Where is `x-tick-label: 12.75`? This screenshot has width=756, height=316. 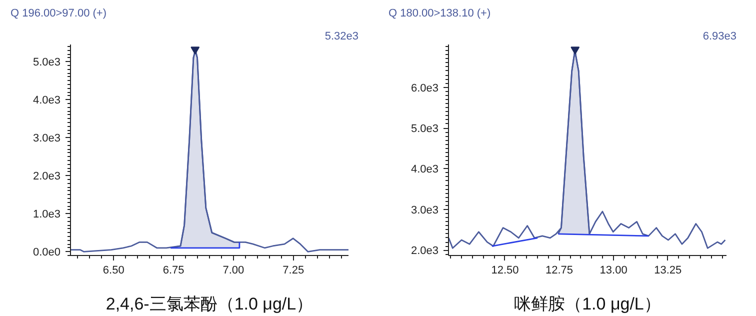 x-tick-label: 12.75 is located at coordinates (560, 270).